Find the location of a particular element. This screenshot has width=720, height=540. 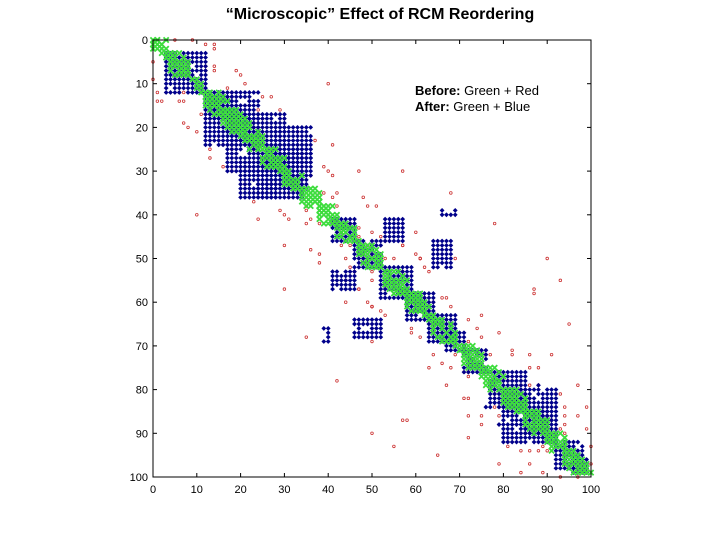

legend-after-key: After: is located at coordinates (432, 106).